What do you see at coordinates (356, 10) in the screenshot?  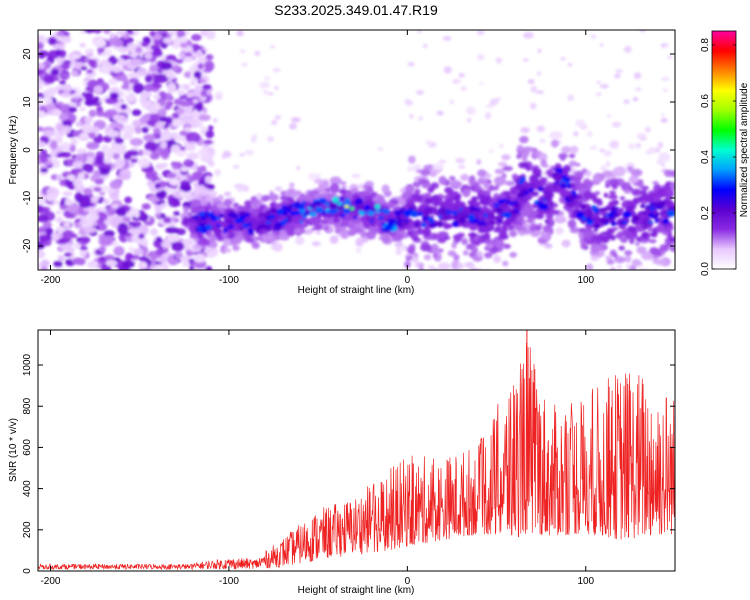 I see `chart-title: S233.2025.349.01.47.R19` at bounding box center [356, 10].